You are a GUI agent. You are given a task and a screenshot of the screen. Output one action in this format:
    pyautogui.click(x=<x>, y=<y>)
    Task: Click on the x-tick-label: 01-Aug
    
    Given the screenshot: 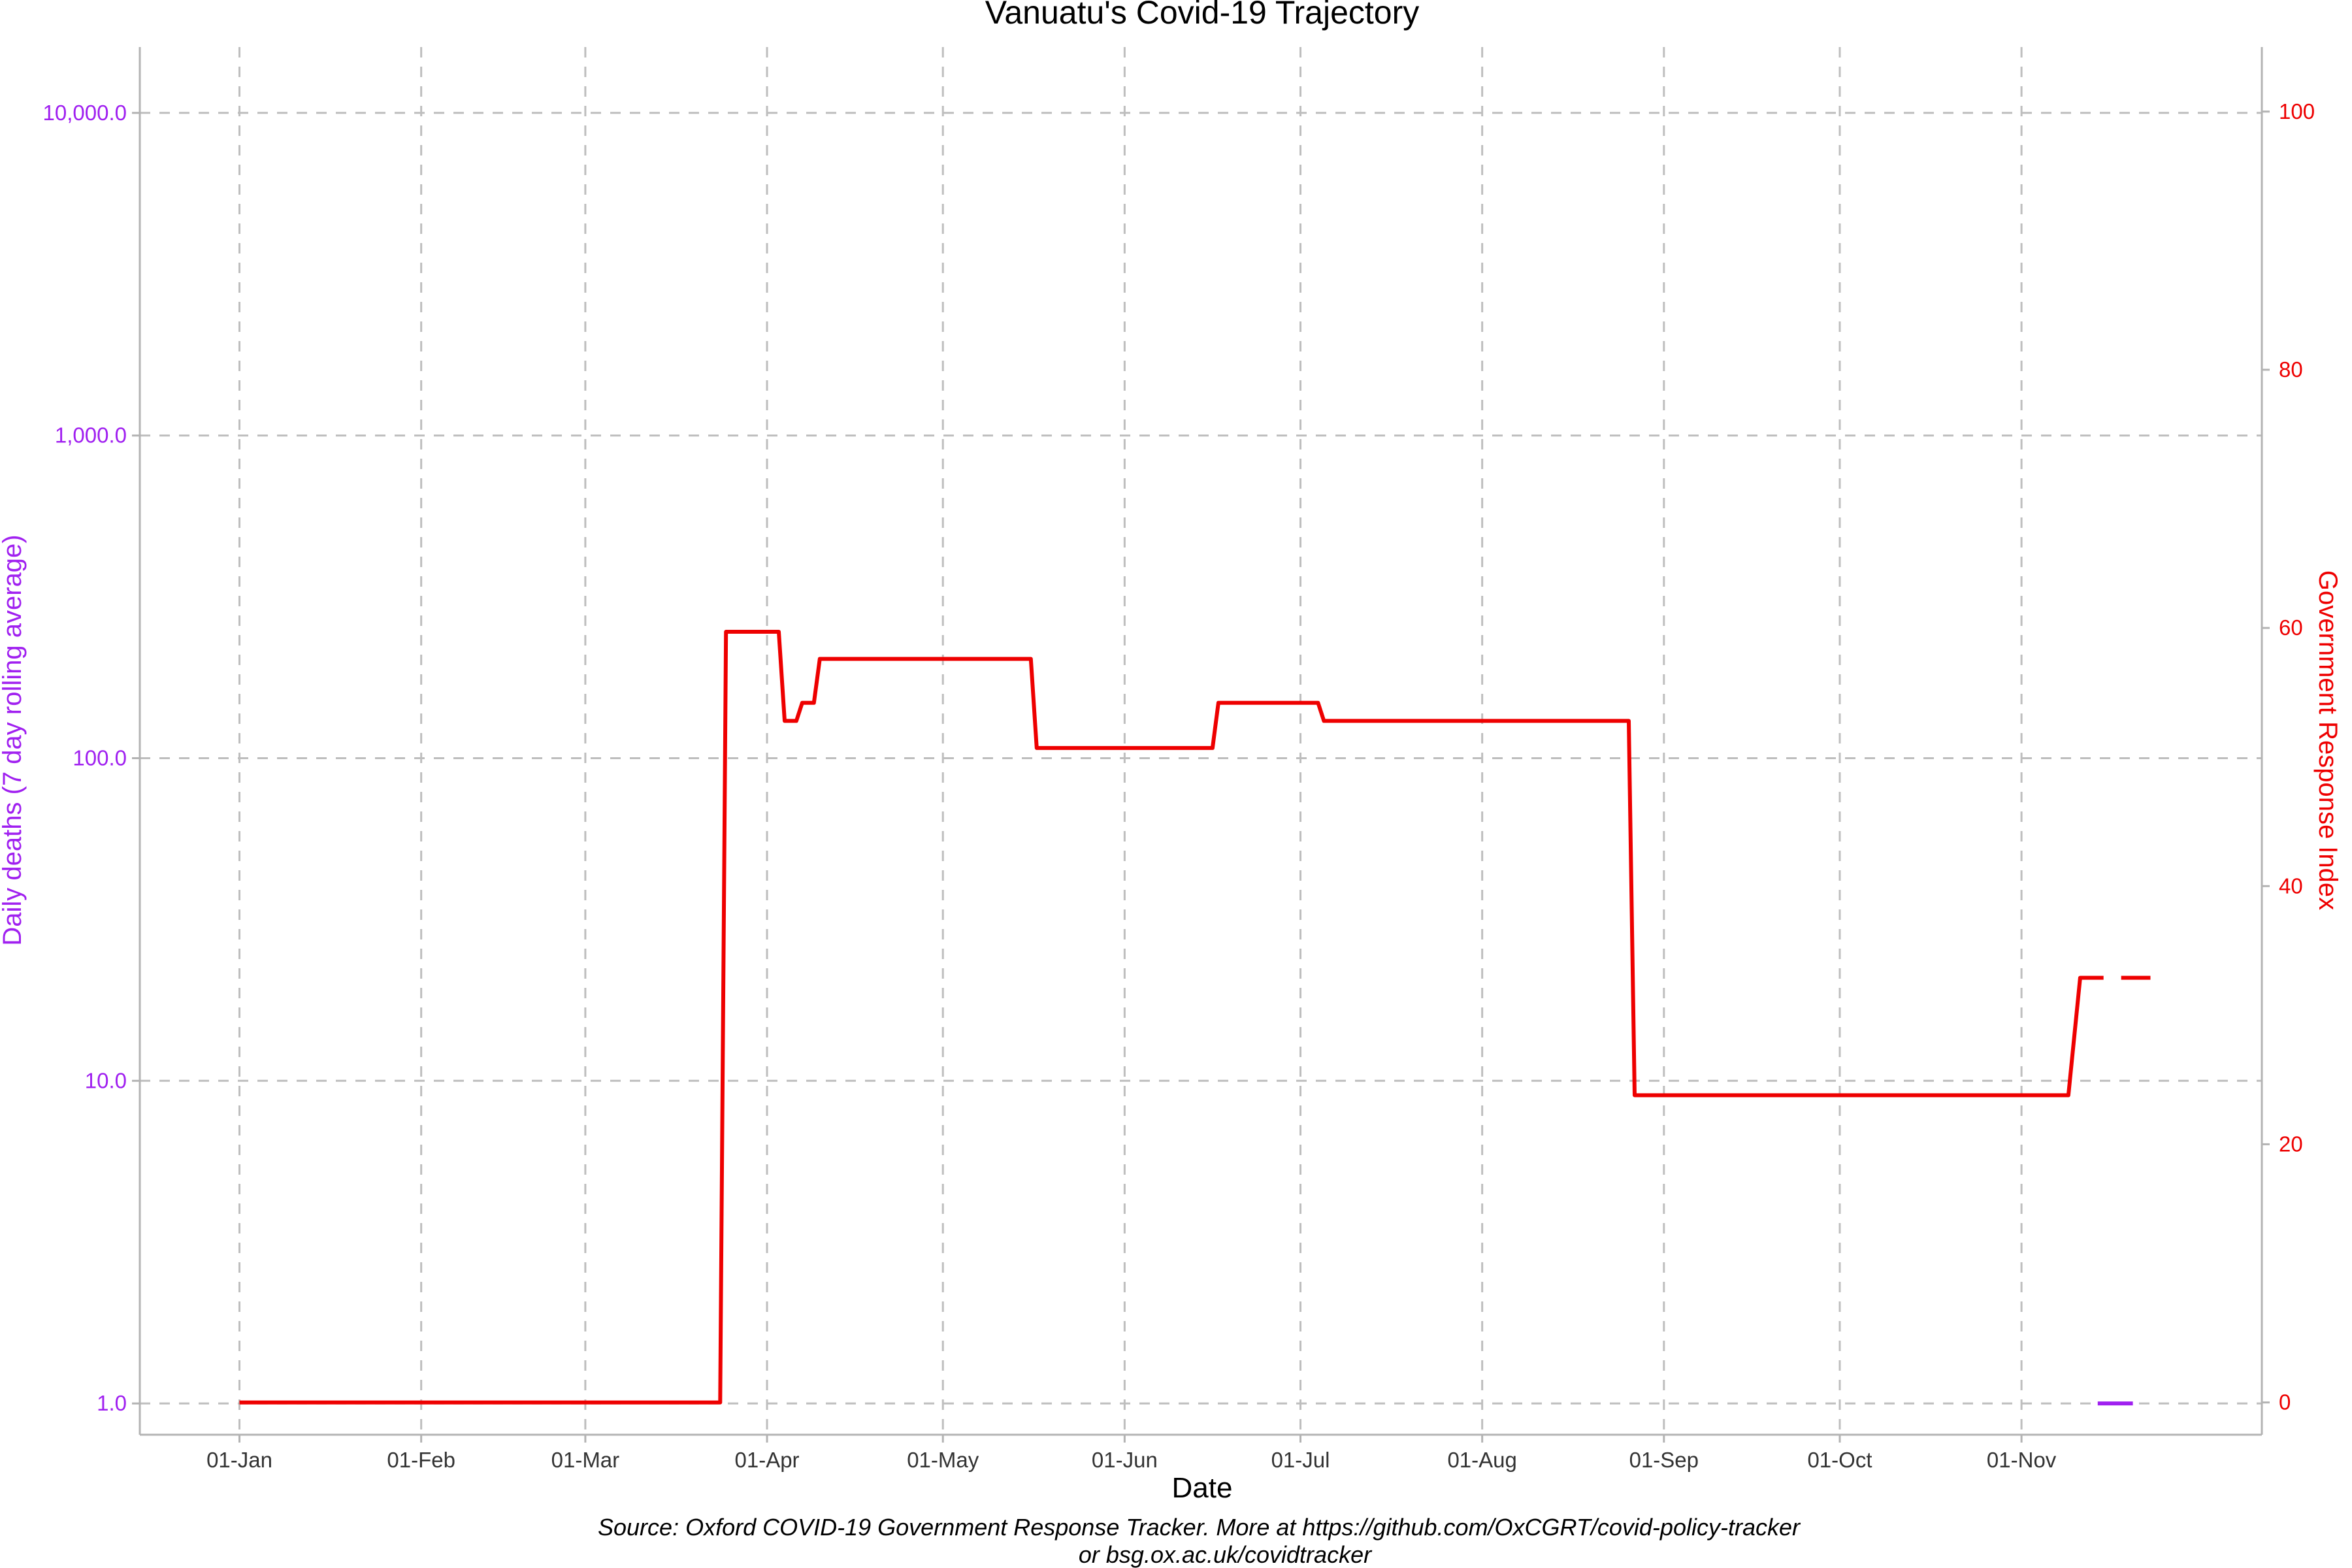 What is the action you would take?
    pyautogui.click(x=1481, y=1460)
    